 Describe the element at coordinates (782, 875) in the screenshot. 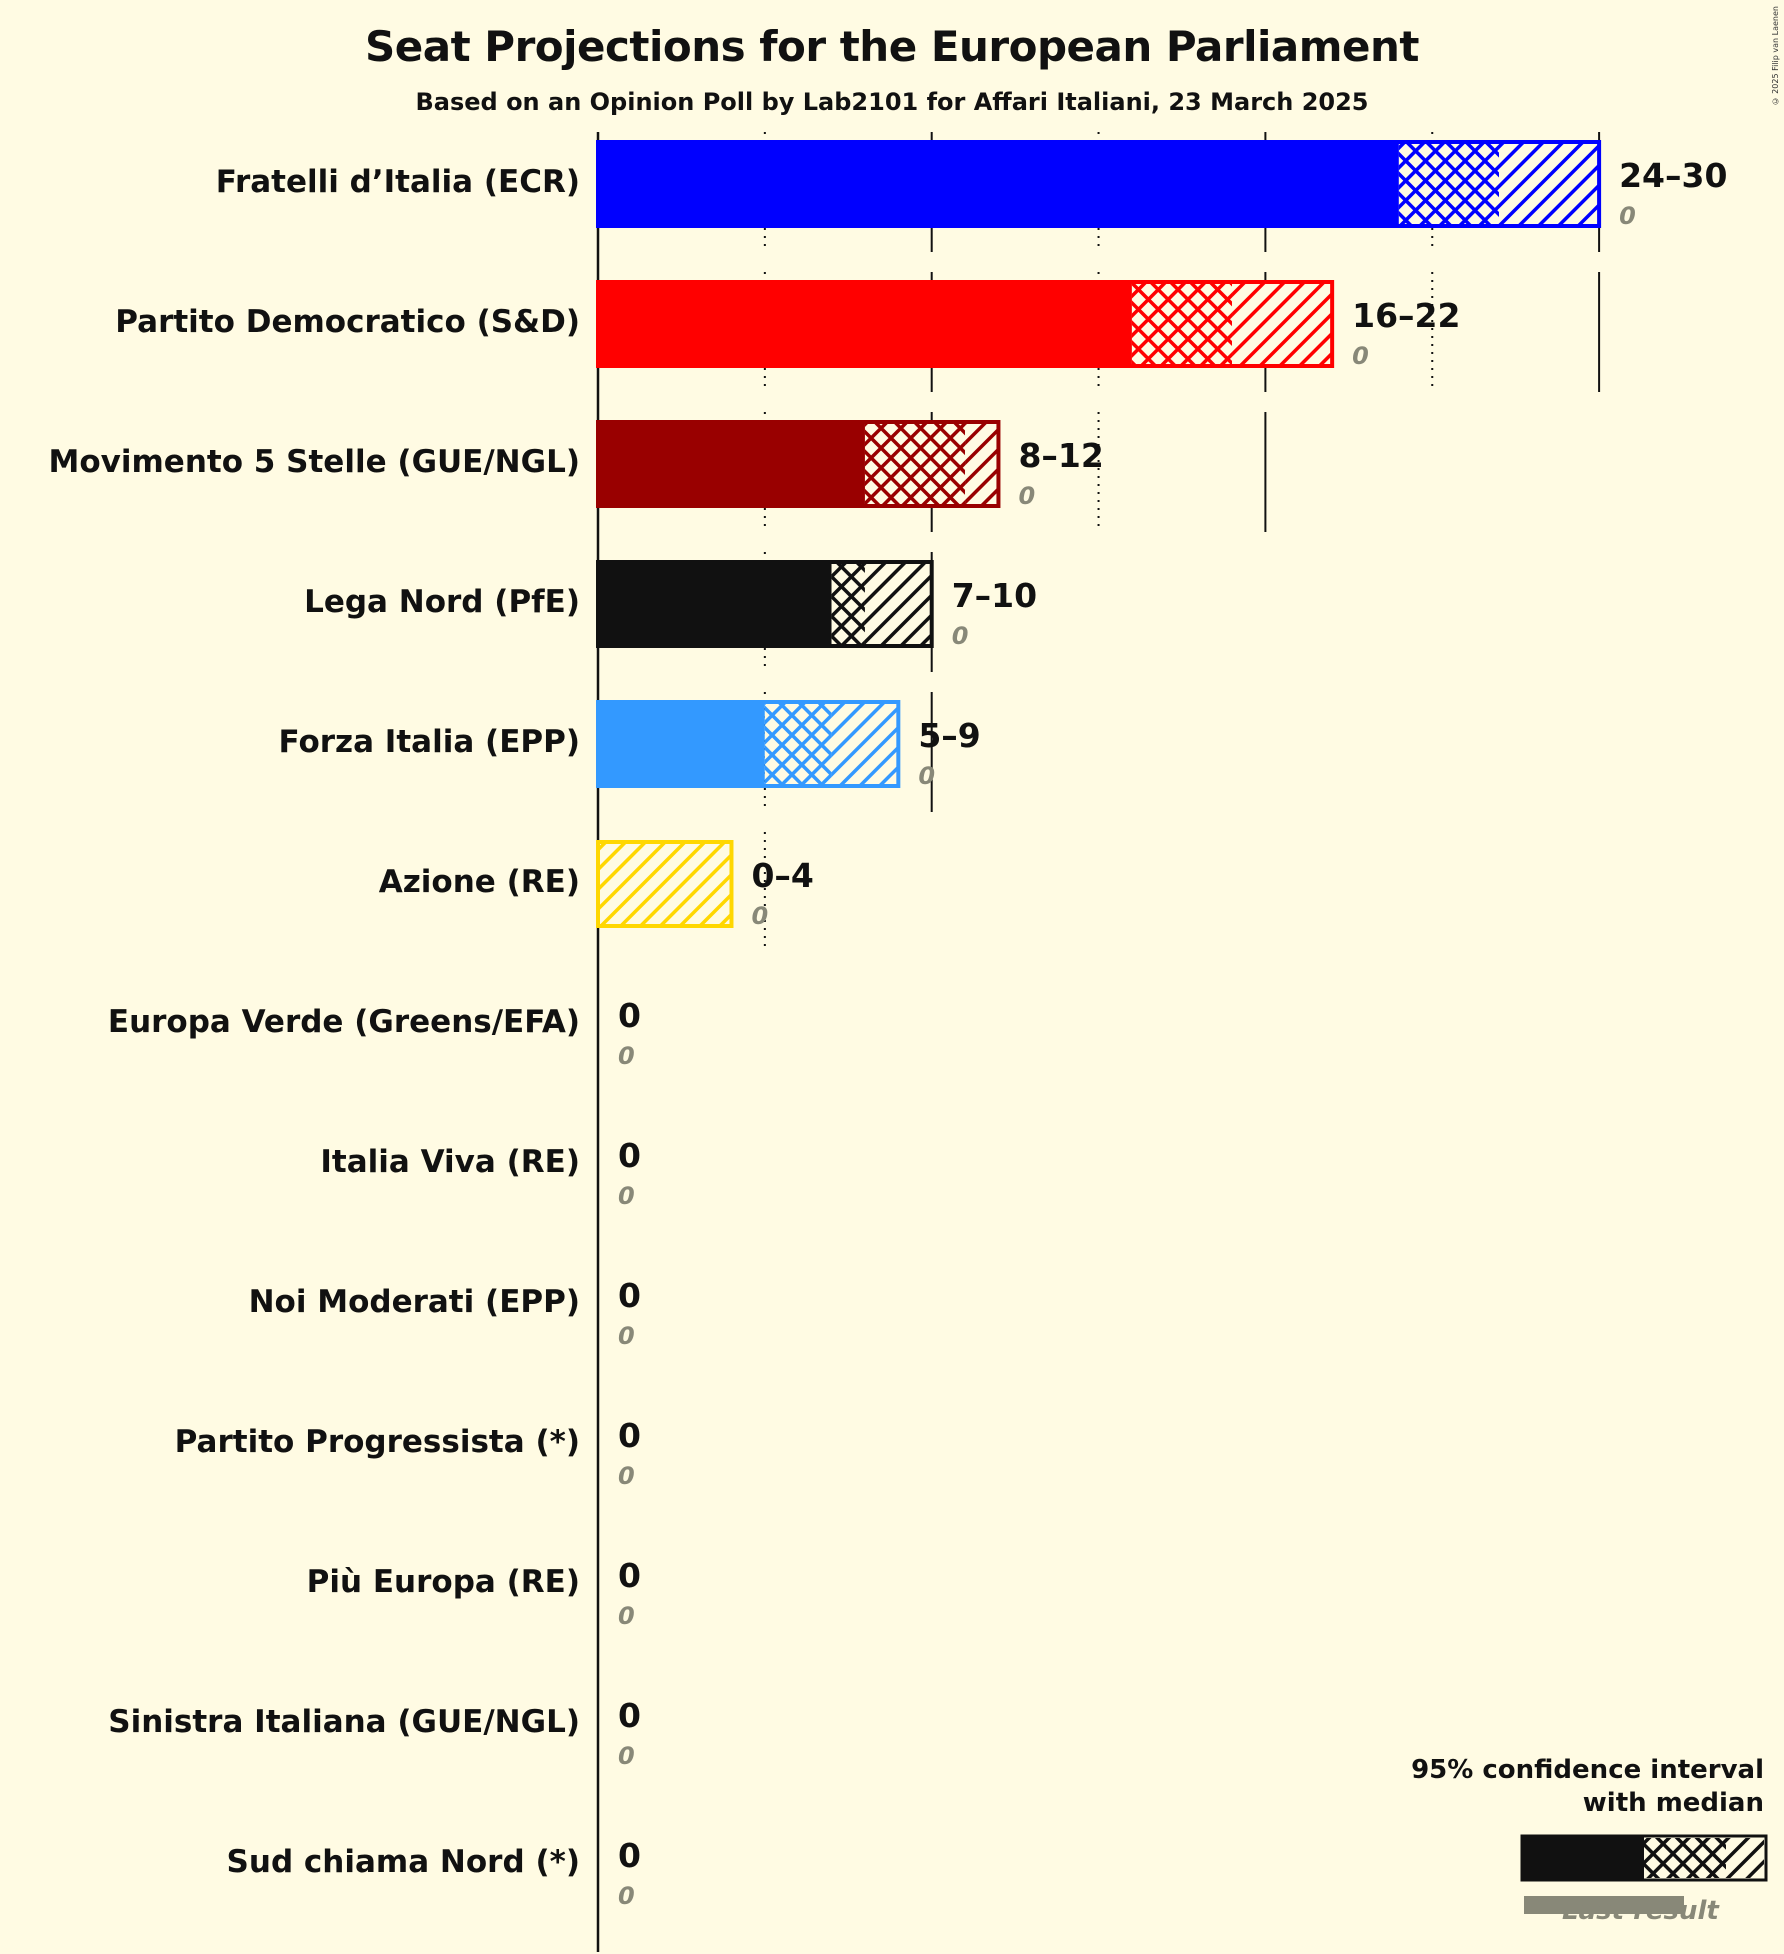

I see `seat-range-label: 0–4` at that location.